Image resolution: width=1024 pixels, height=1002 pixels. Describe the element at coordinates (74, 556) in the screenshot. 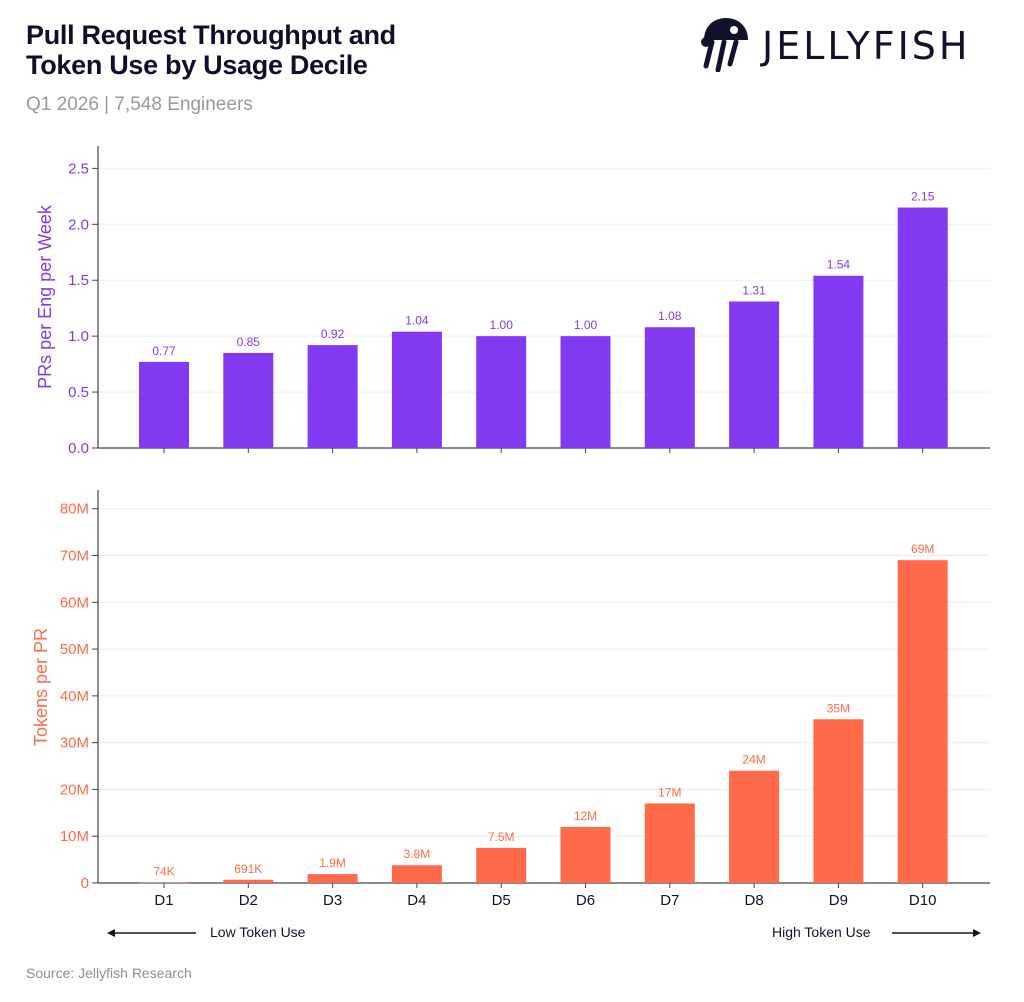

I see `tokens-y-tick-label: 70M` at that location.